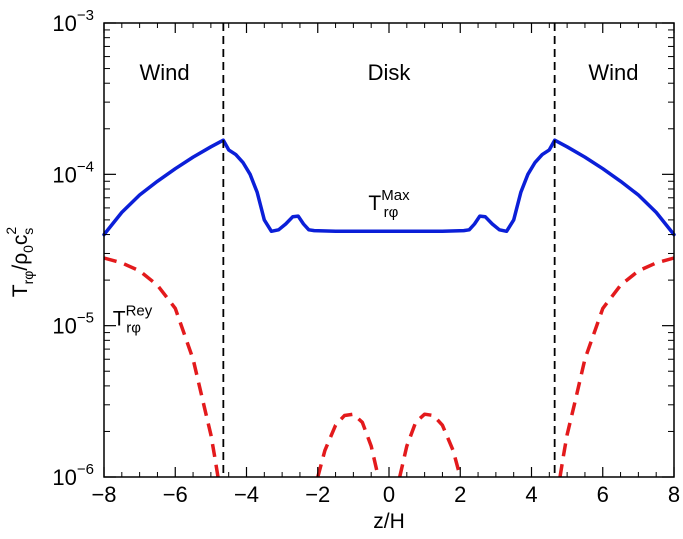  What do you see at coordinates (616, 367) in the screenshot?
I see `series-line-reynolds-right` at bounding box center [616, 367].